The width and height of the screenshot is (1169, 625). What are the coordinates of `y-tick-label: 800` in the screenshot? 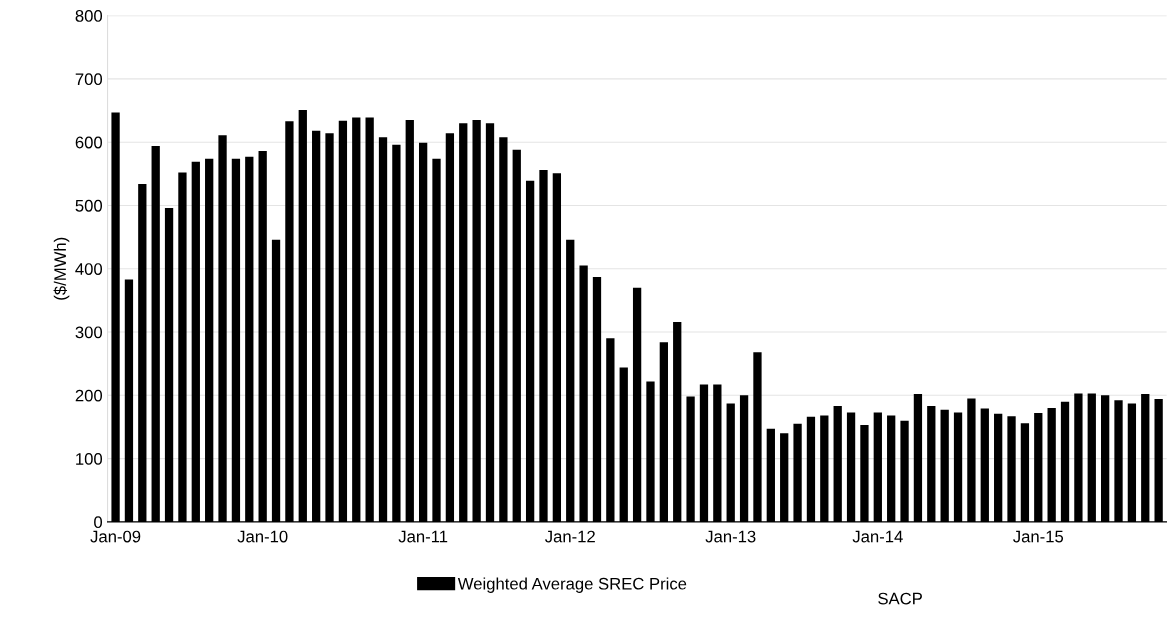 It's located at (89, 16).